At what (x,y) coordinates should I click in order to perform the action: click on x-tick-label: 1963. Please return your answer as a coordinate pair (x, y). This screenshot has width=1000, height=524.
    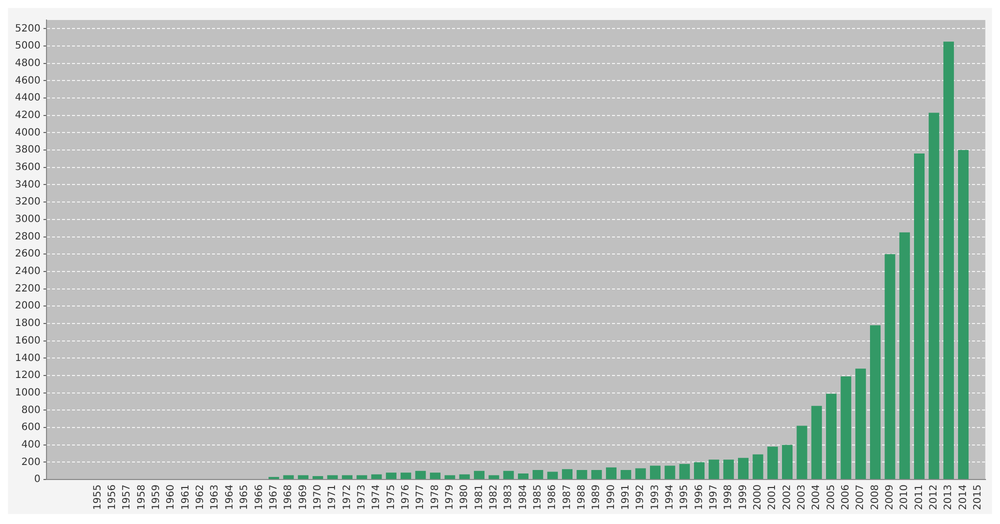
    Looking at the image, I should click on (215, 497).